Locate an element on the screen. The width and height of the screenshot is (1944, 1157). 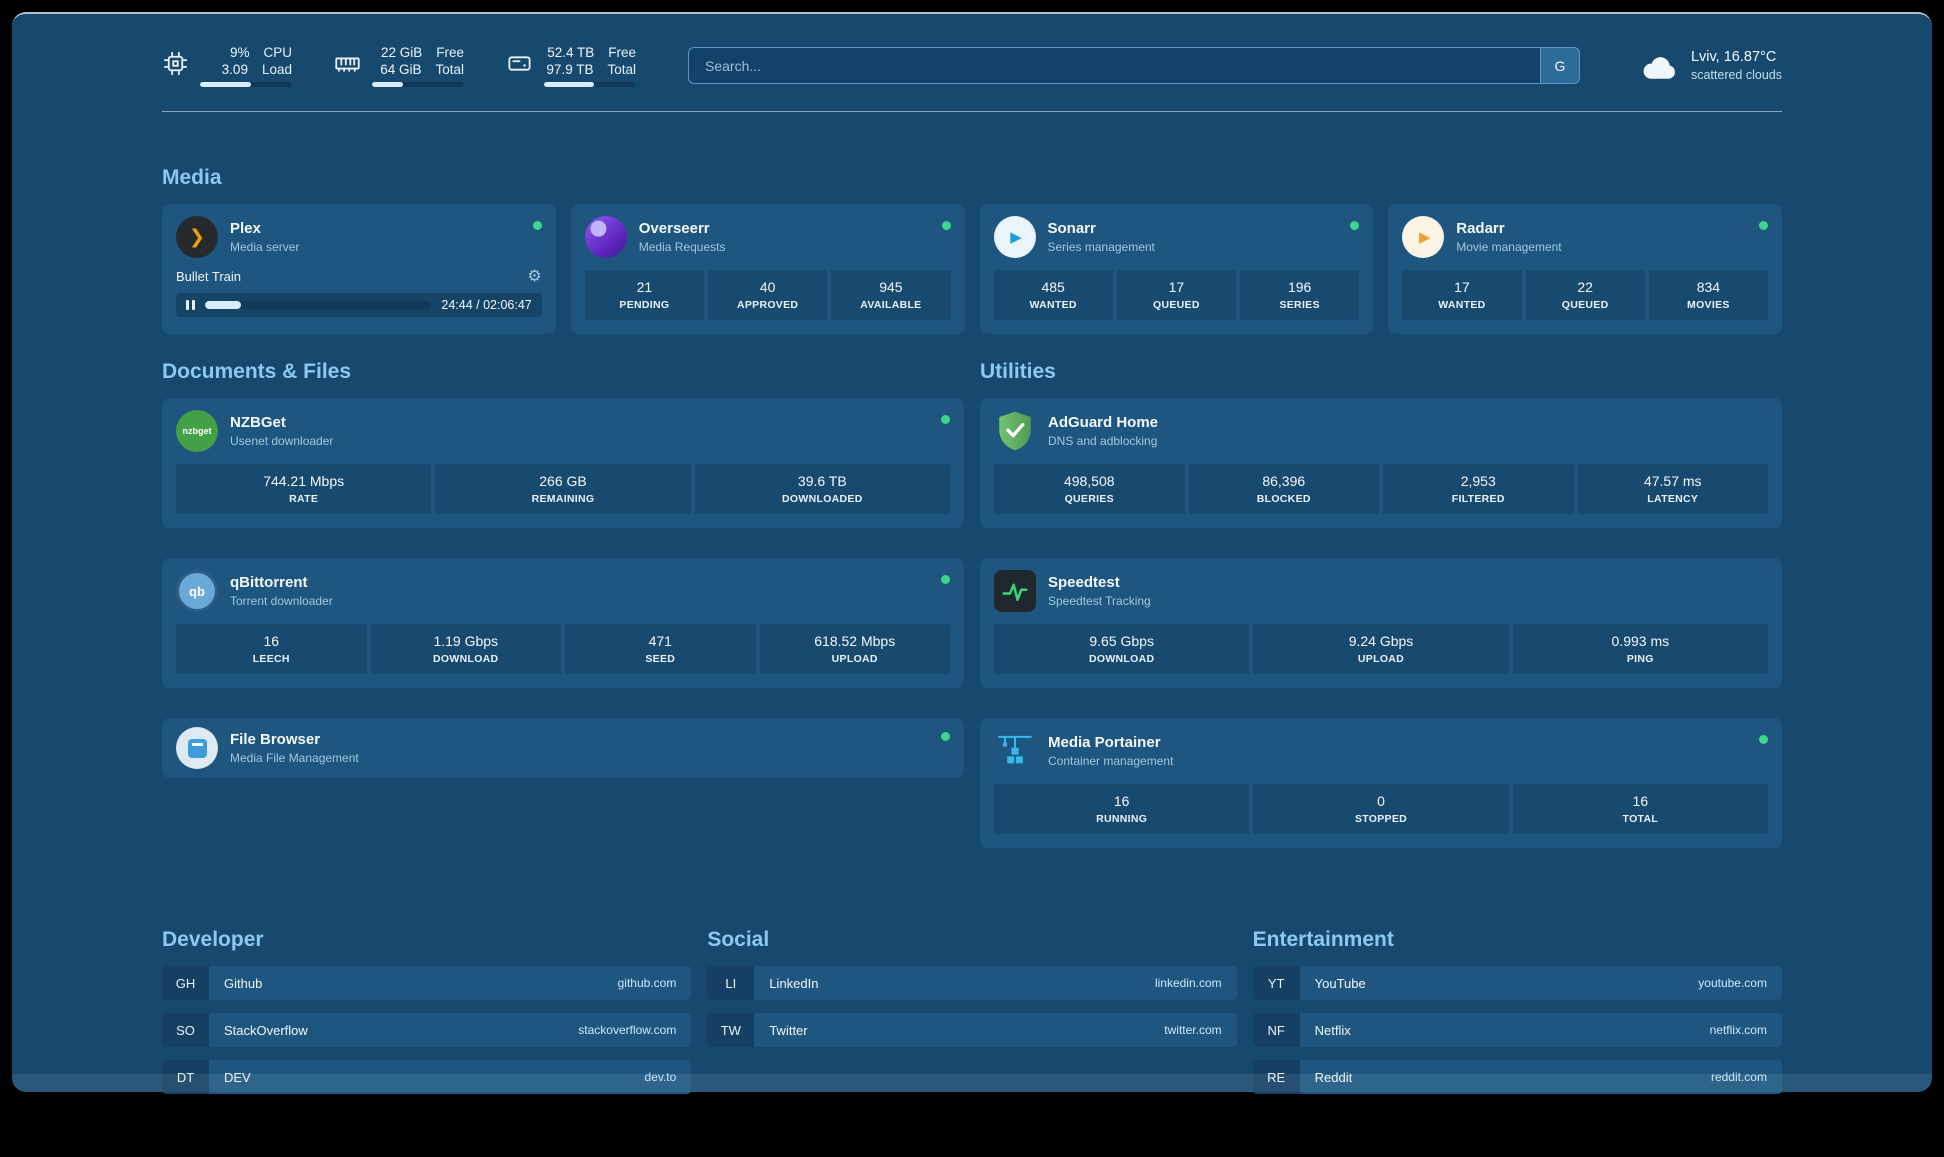
gear-icon: ⚙ is located at coordinates (534, 276).